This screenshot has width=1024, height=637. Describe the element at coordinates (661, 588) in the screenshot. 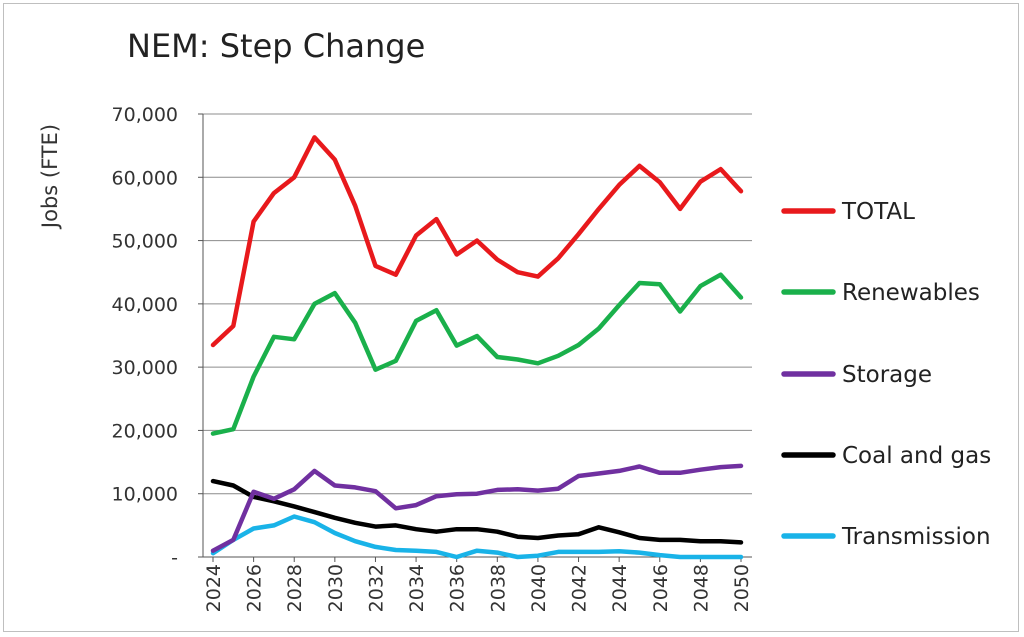

I see `x-tick-label: 2046` at that location.